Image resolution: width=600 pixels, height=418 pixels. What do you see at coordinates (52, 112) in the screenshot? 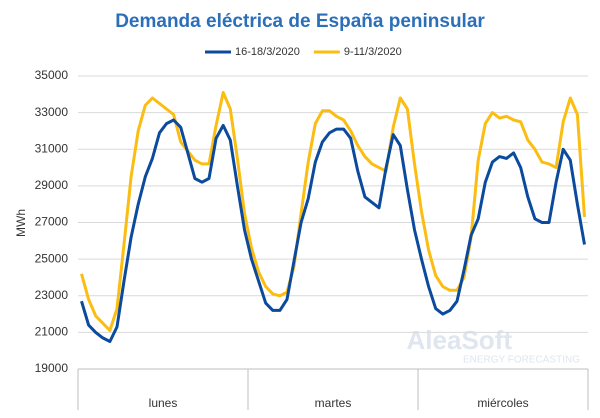
I see `y-tick-label: 33000` at bounding box center [52, 112].